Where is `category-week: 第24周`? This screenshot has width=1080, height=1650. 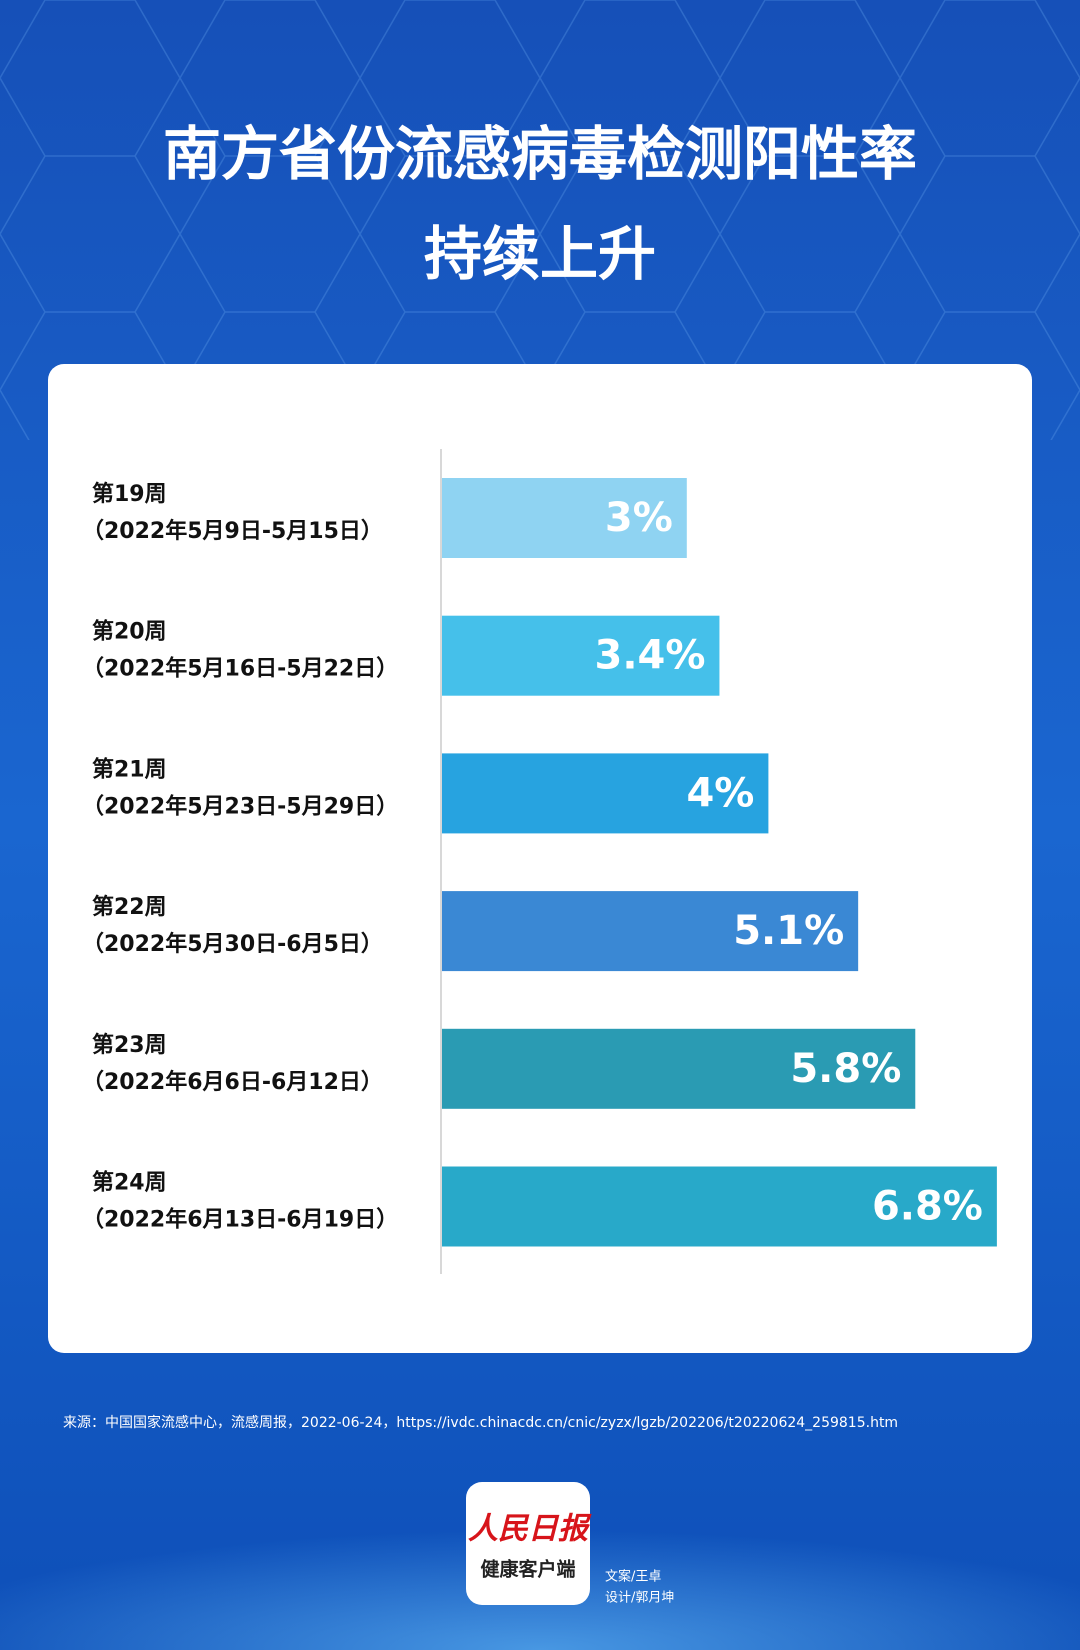 category-week: 第24周 is located at coordinates (129, 1183).